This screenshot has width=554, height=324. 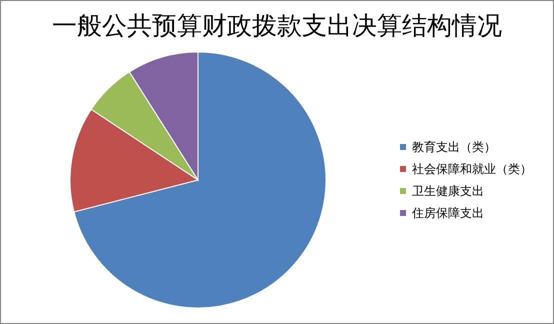 I want to click on legend-label: 卫生健康支出, so click(x=448, y=191).